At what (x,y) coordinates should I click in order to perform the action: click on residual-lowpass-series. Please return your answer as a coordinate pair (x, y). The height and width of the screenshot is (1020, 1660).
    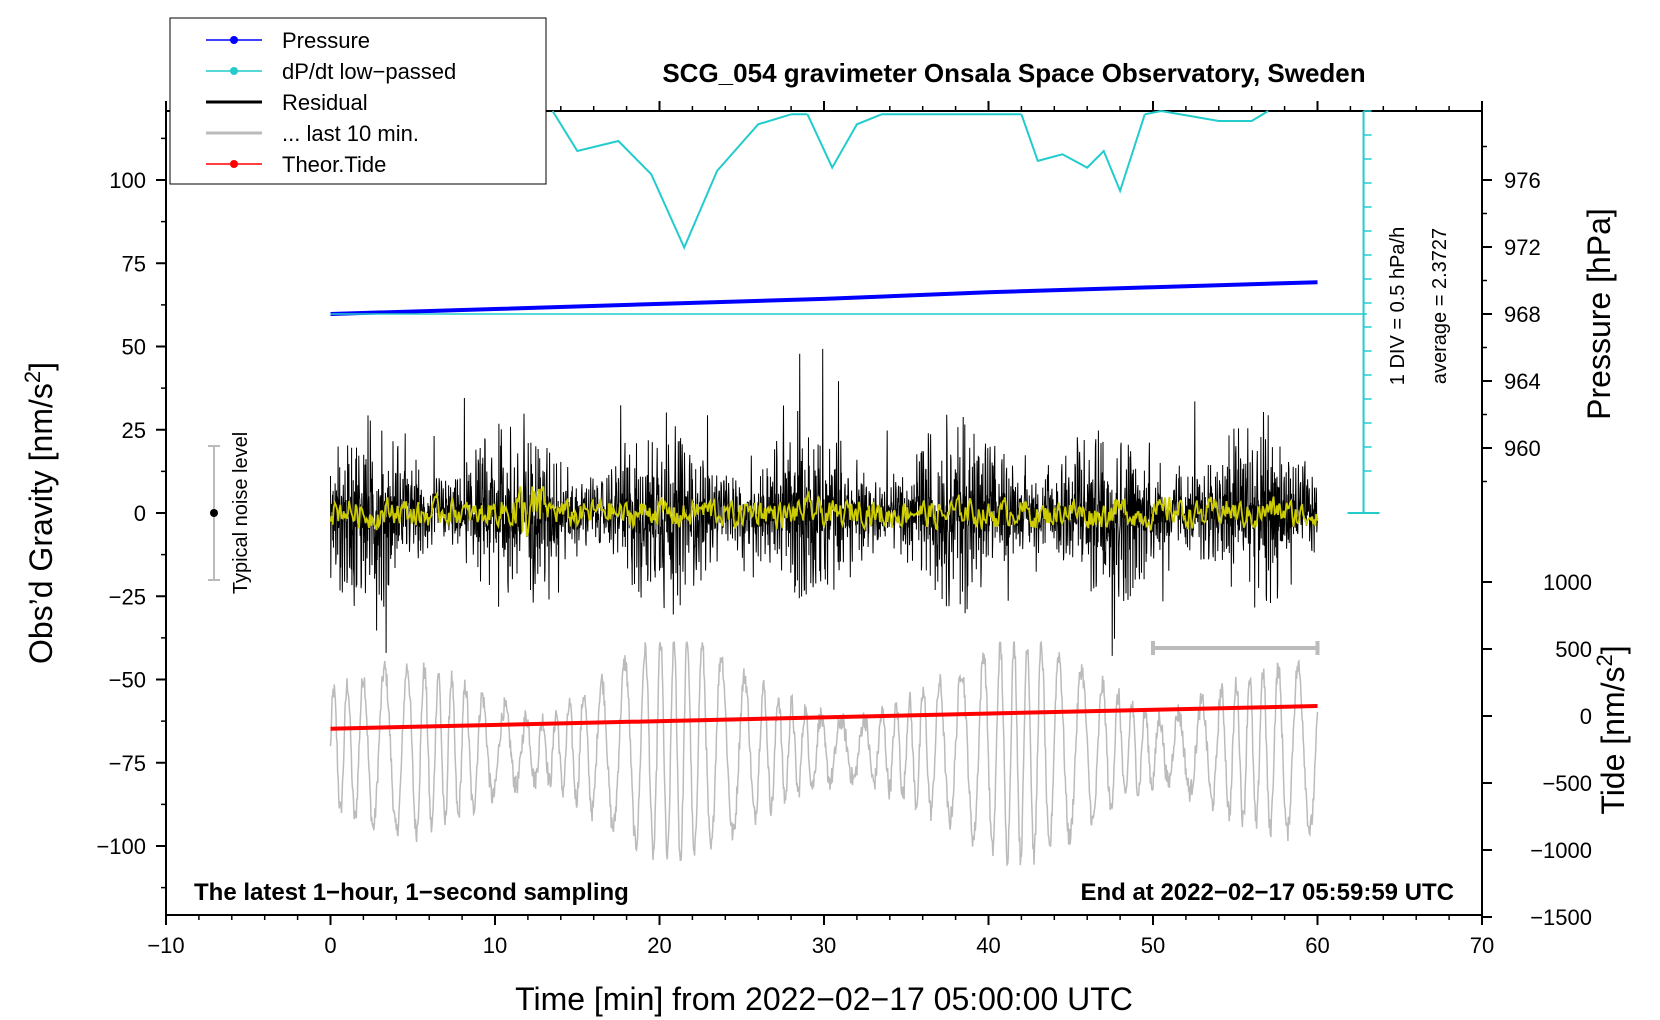
    Looking at the image, I should click on (824, 511).